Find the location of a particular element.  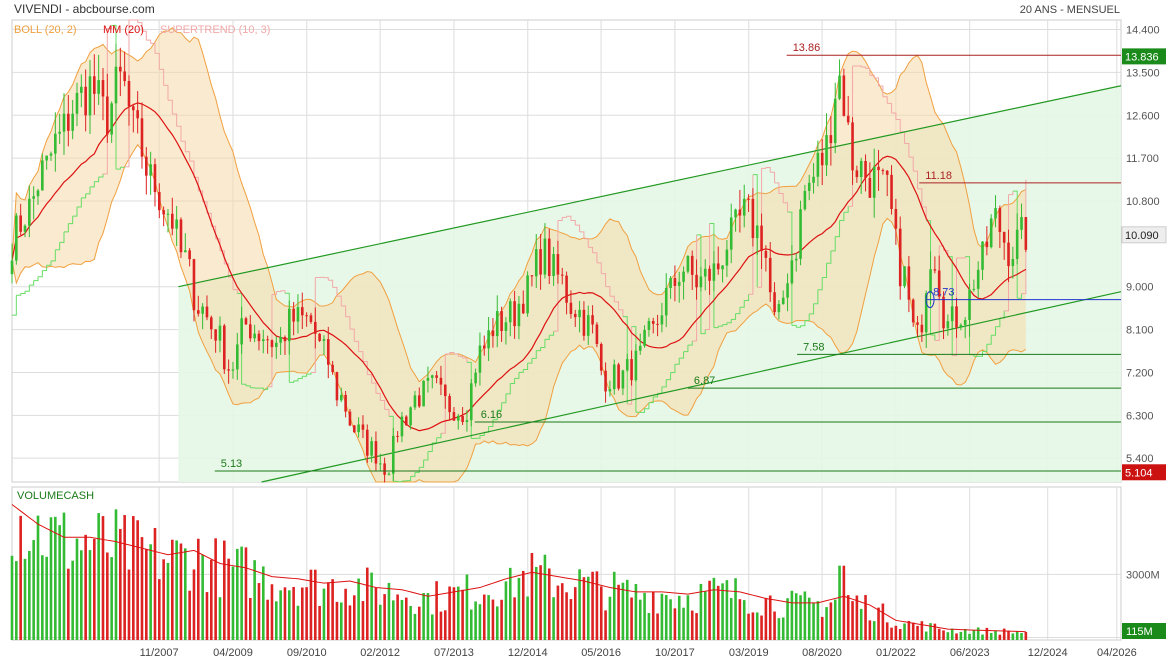

price-badge-label: 13.836 is located at coordinates (1142, 57).